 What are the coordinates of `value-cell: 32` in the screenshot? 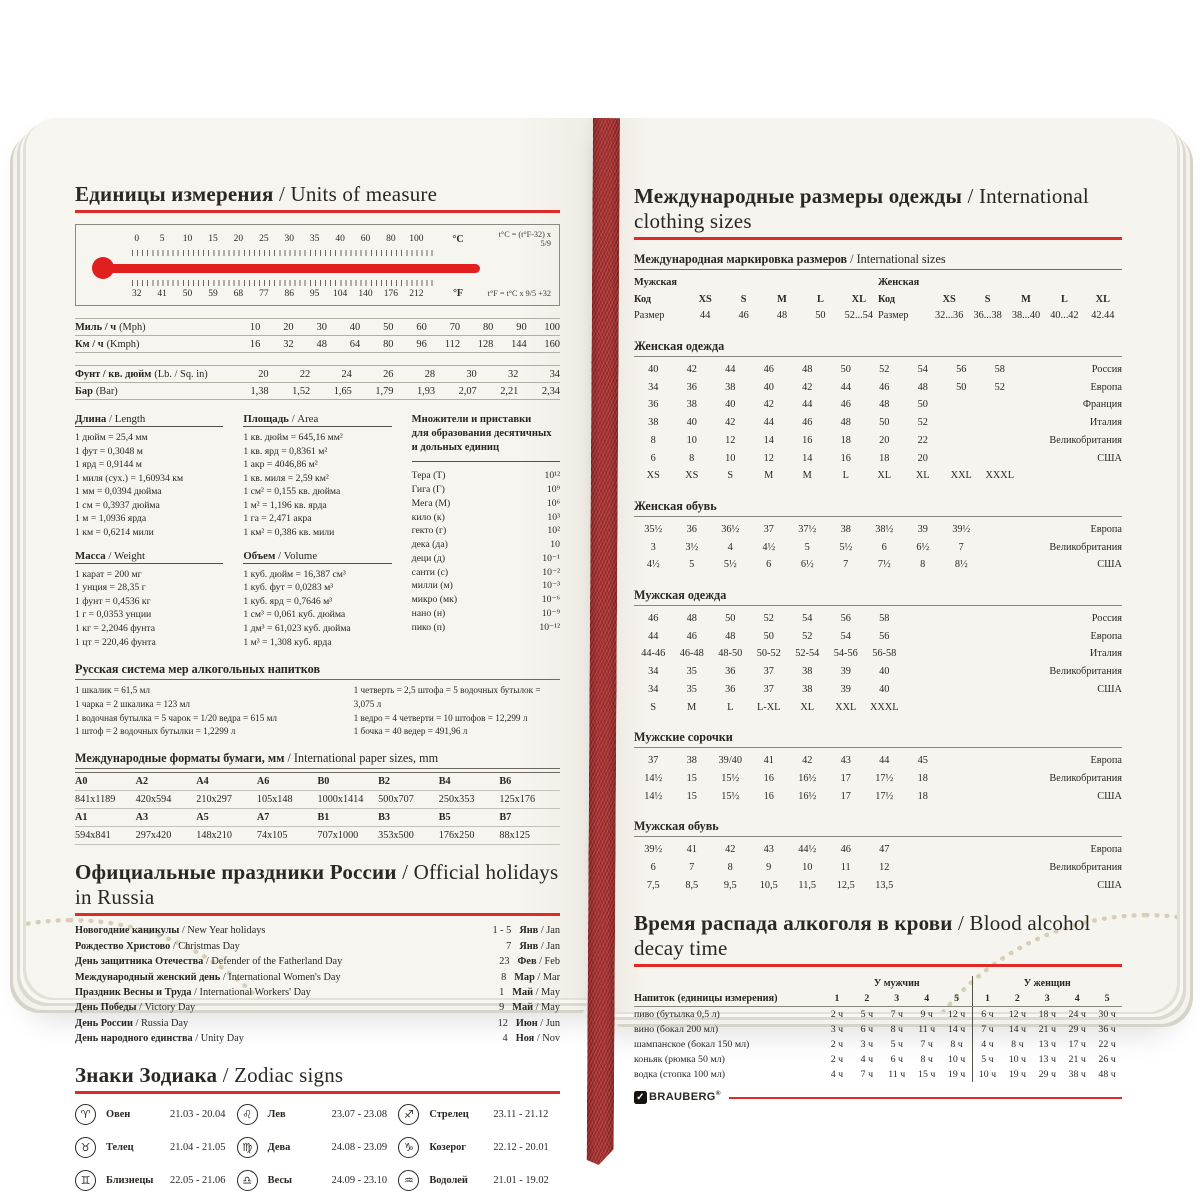 It's located at (513, 374).